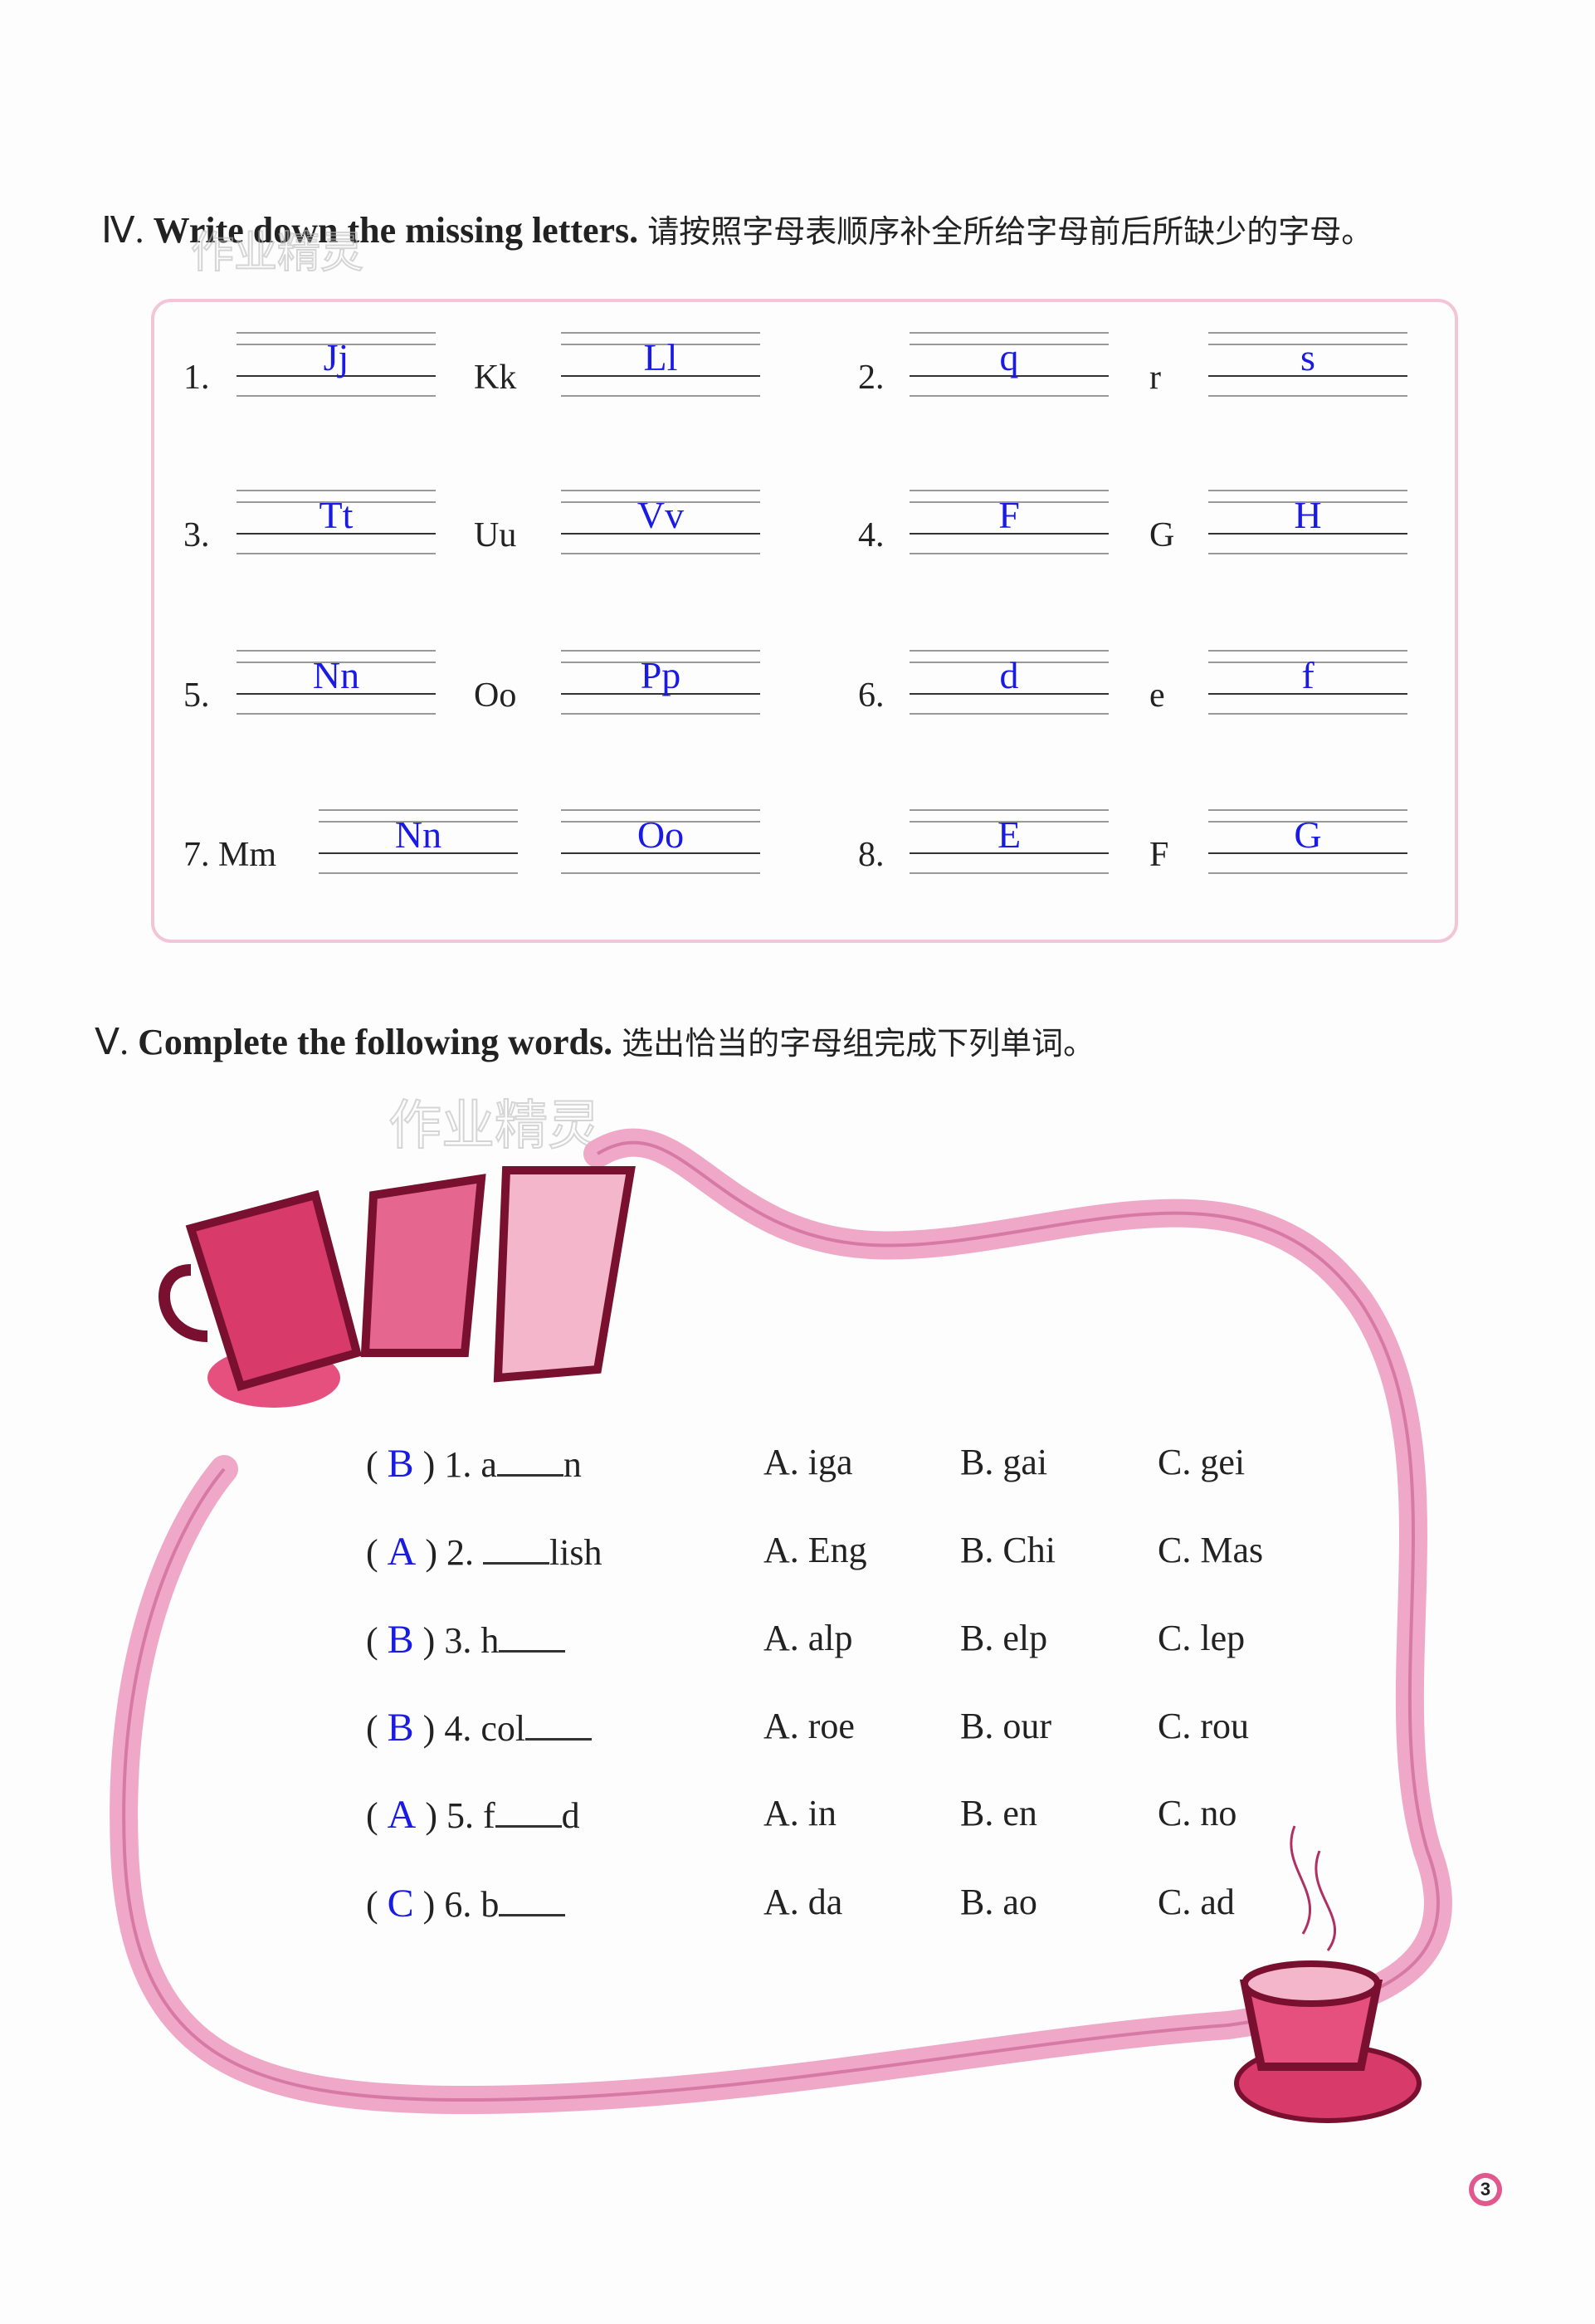 The height and width of the screenshot is (2324, 1595). I want to click on item-number: 3., so click(196, 535).